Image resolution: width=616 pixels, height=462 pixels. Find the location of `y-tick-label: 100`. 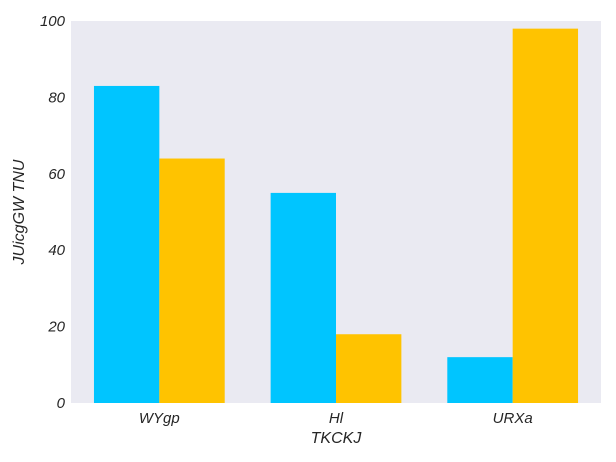

y-tick-label: 100 is located at coordinates (53, 21).